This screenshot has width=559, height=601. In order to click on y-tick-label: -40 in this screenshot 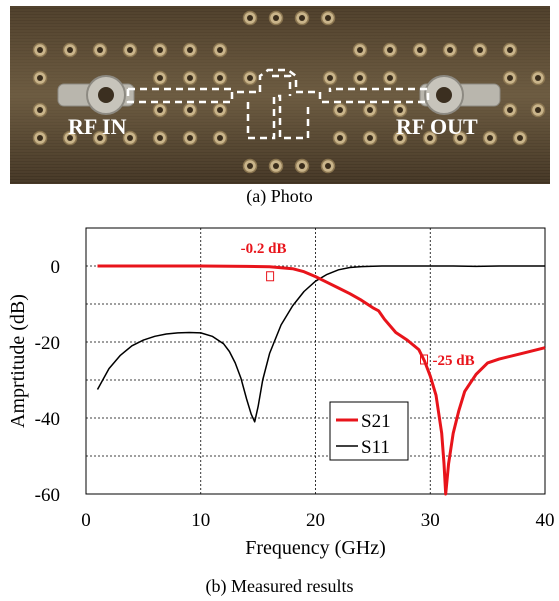, I will do `click(47, 419)`.